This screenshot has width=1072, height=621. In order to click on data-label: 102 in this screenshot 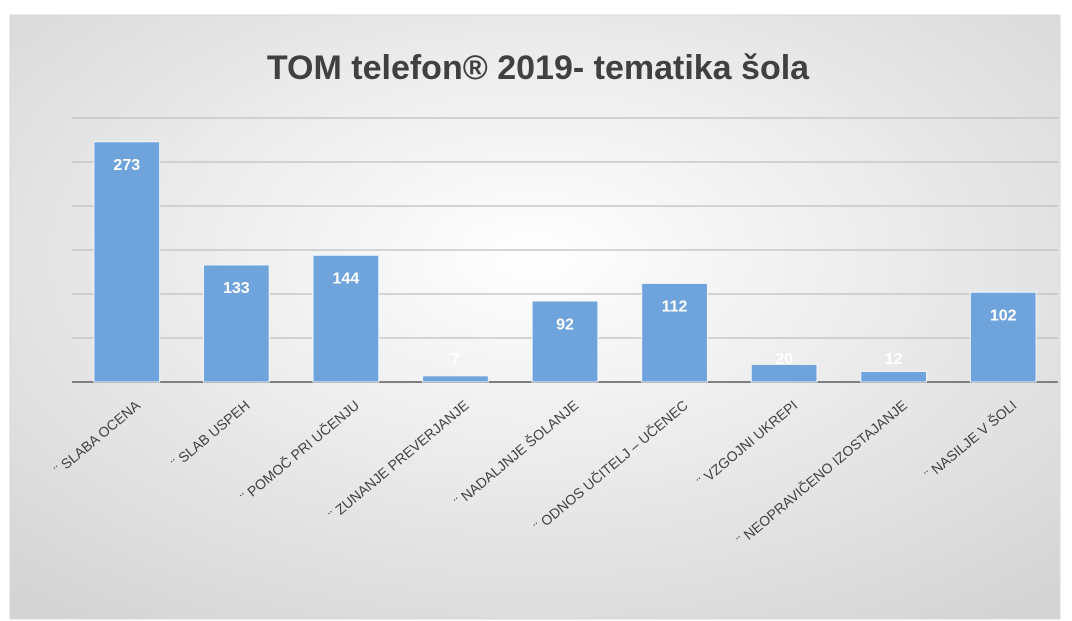, I will do `click(1003, 315)`.